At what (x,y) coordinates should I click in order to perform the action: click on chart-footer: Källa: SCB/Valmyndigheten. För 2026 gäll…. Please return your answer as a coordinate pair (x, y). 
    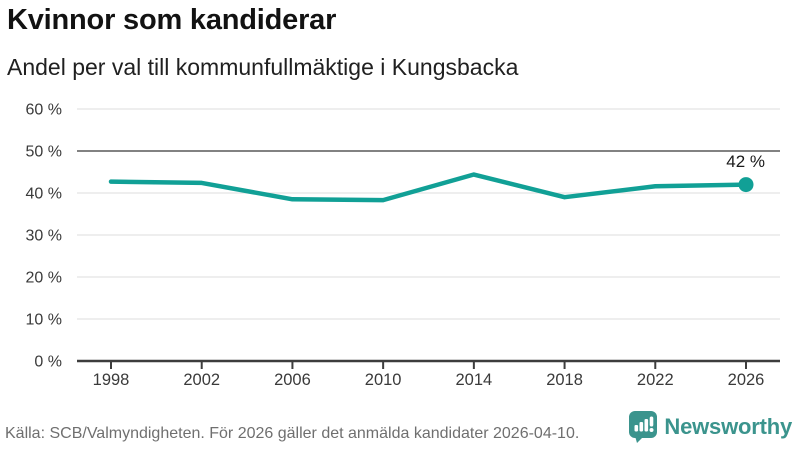
    Looking at the image, I should click on (400, 429).